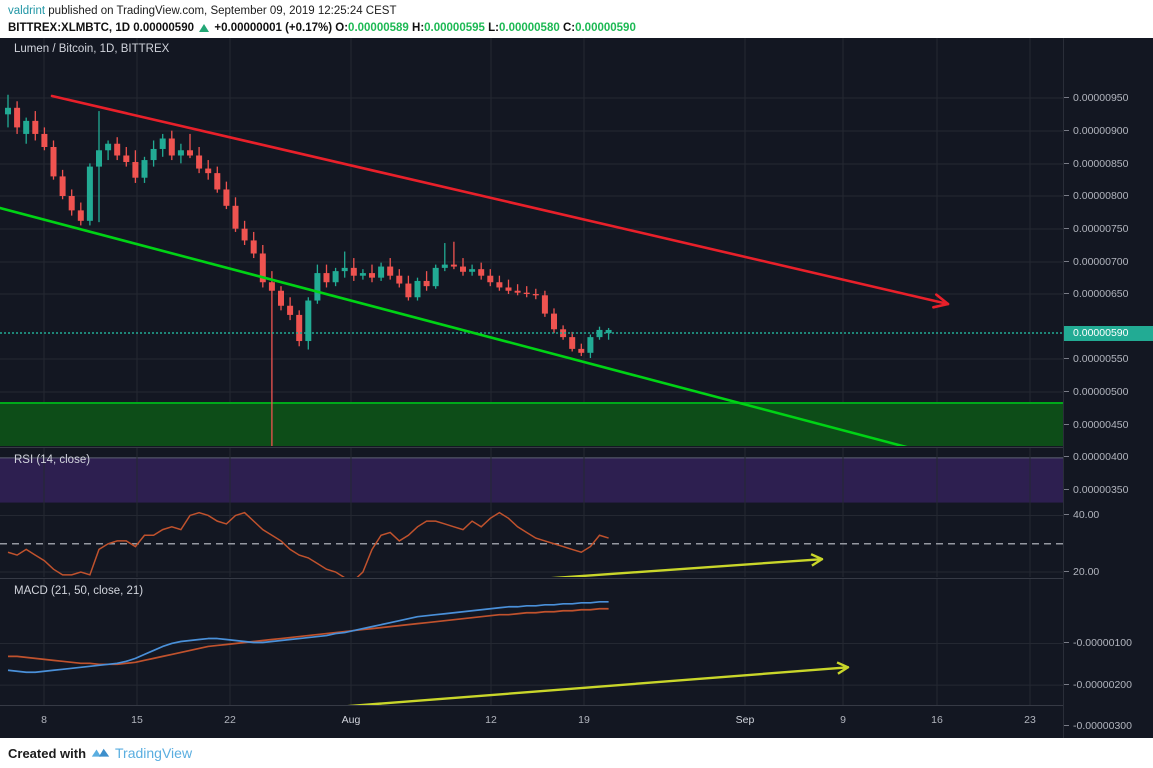 Image resolution: width=1153 pixels, height=768 pixels. What do you see at coordinates (79, 591) in the screenshot?
I see `macd-legend: MACD (21, 50, close, 21)` at bounding box center [79, 591].